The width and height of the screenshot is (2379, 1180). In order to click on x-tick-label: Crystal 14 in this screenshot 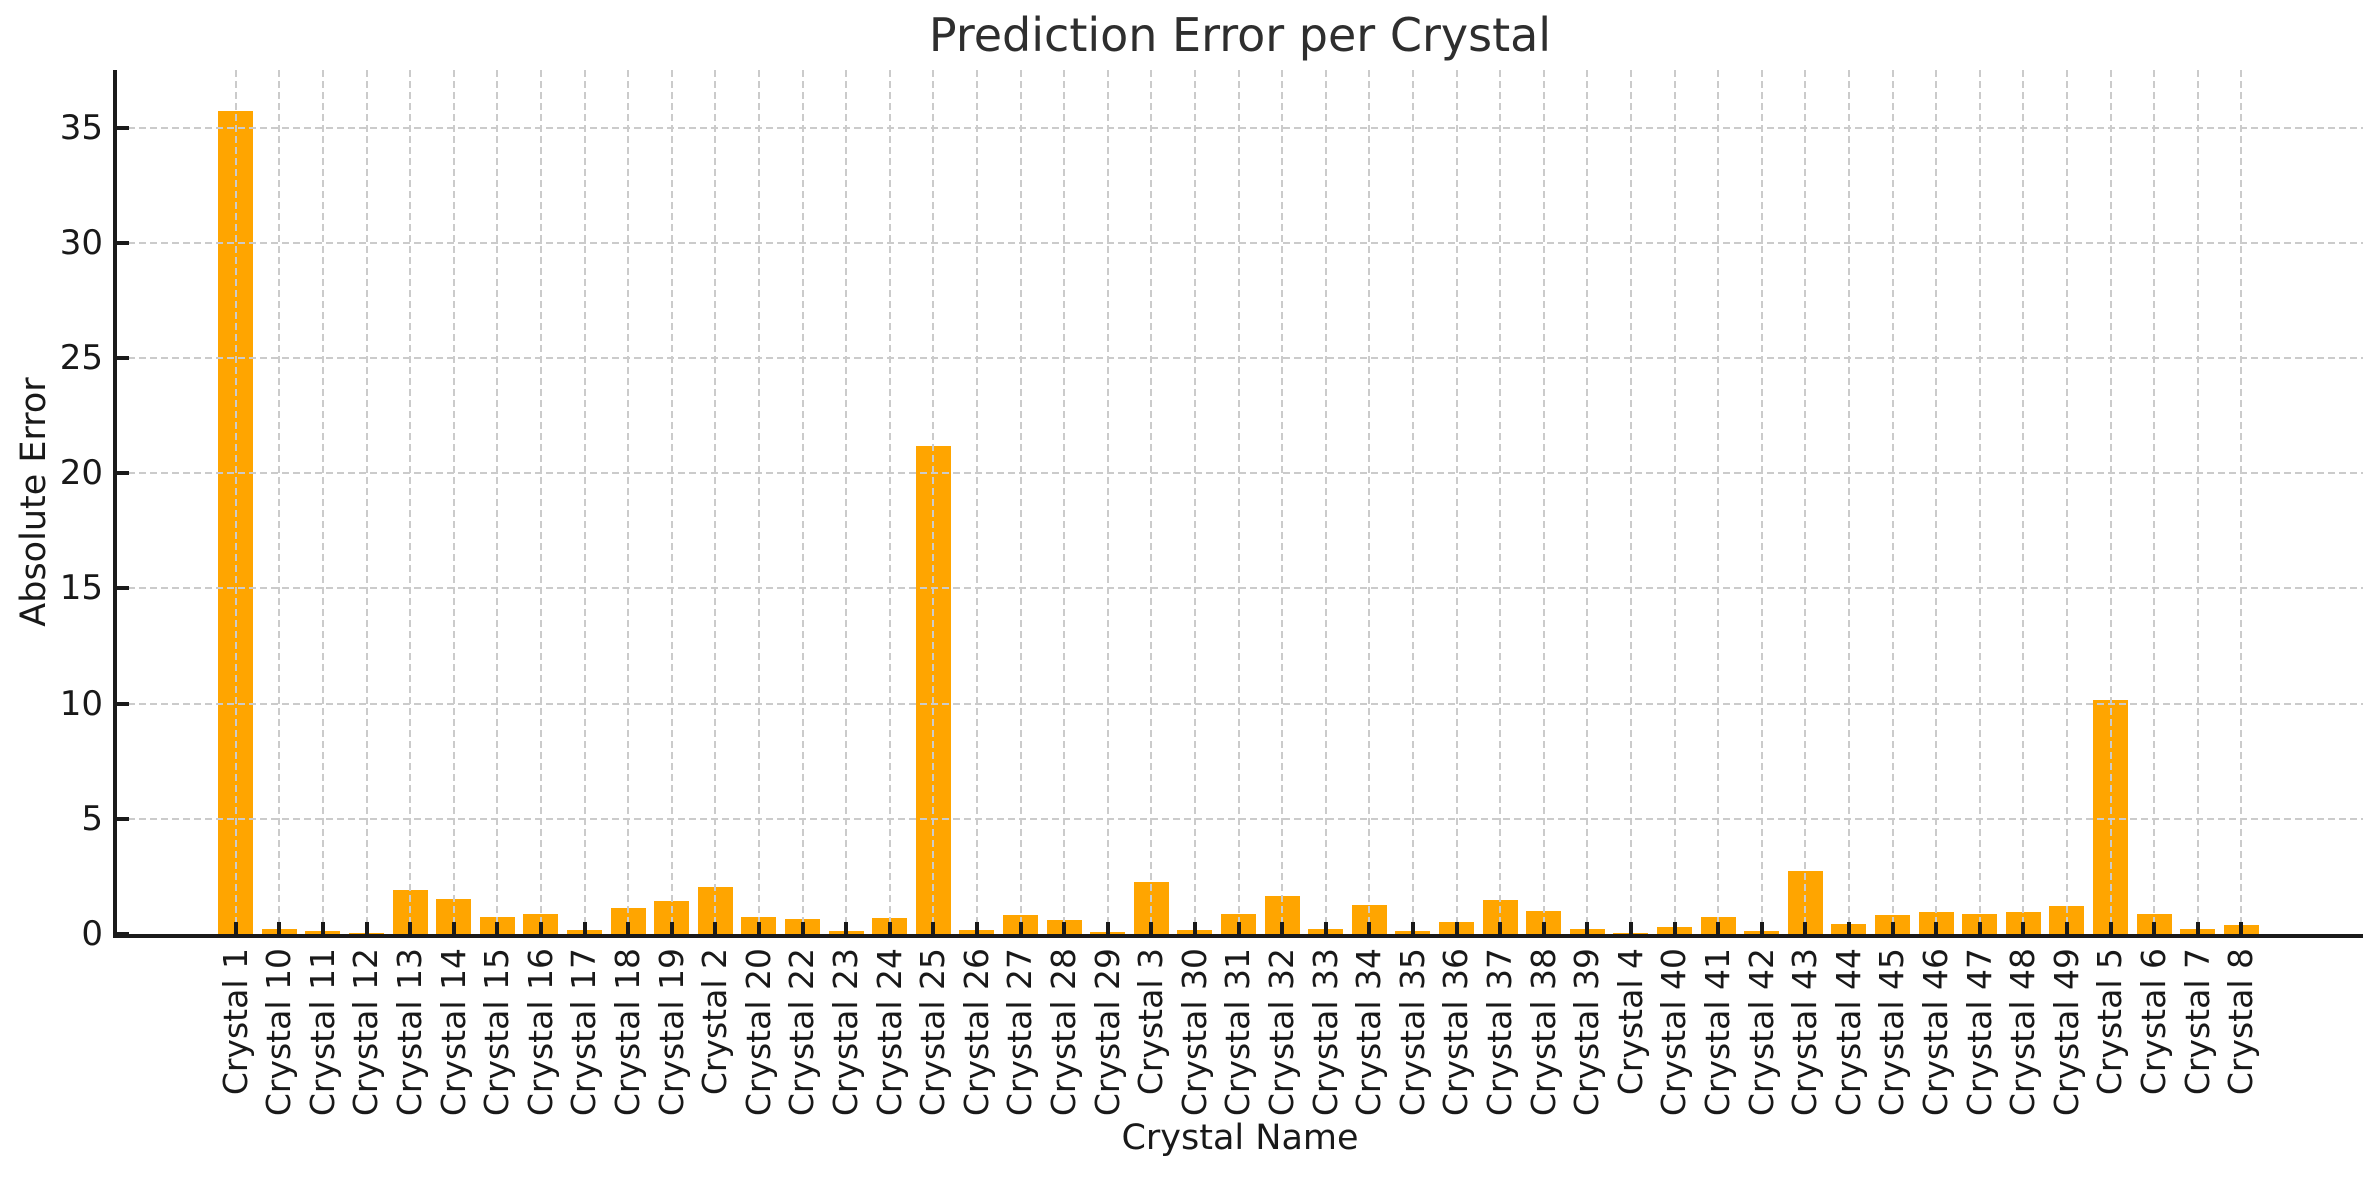, I will do `click(453, 1032)`.